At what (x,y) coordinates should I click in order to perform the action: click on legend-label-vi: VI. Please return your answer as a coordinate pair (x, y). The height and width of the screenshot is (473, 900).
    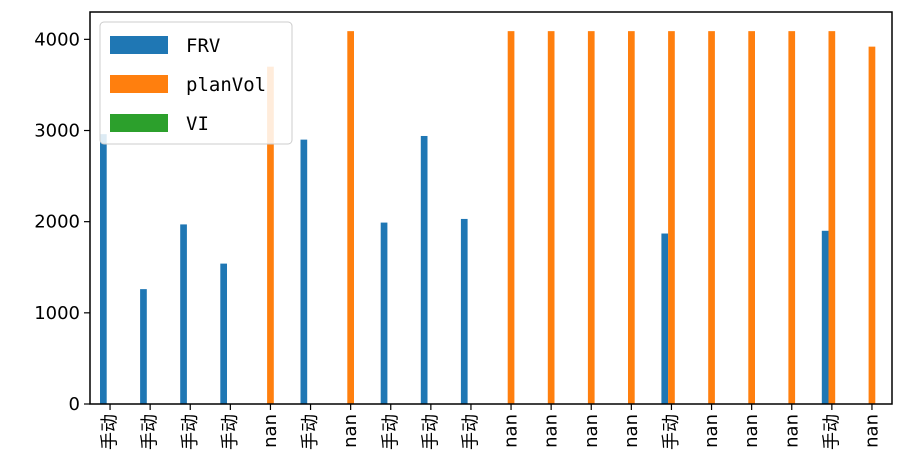
    Looking at the image, I should click on (197, 124).